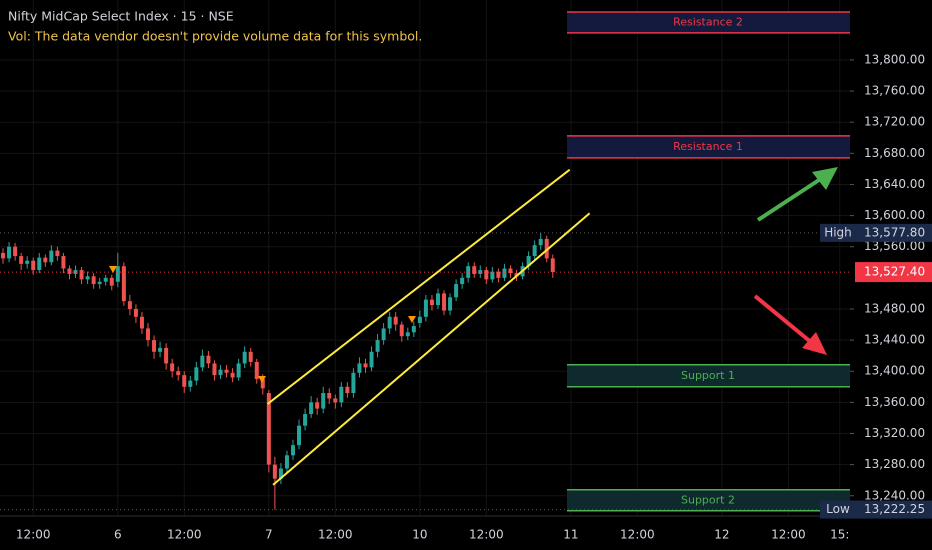 This screenshot has width=932, height=550. I want to click on level-value-label: 13,222.25, so click(894, 509).